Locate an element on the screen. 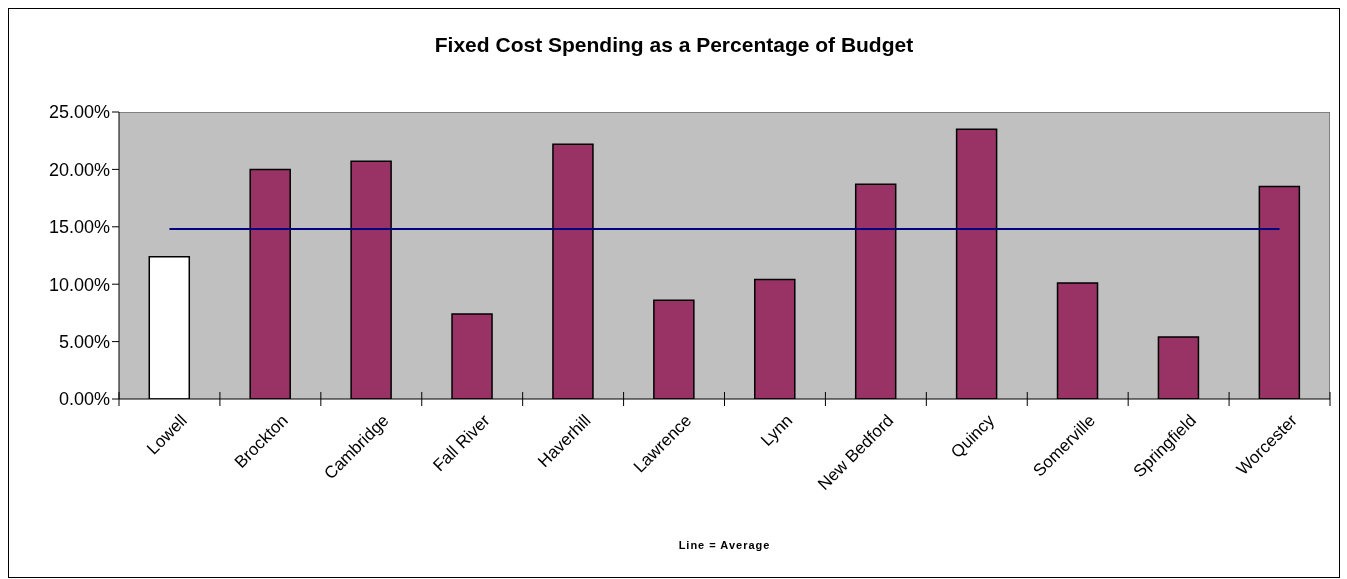  y-tick-label: 10.00% is located at coordinates (79, 284).